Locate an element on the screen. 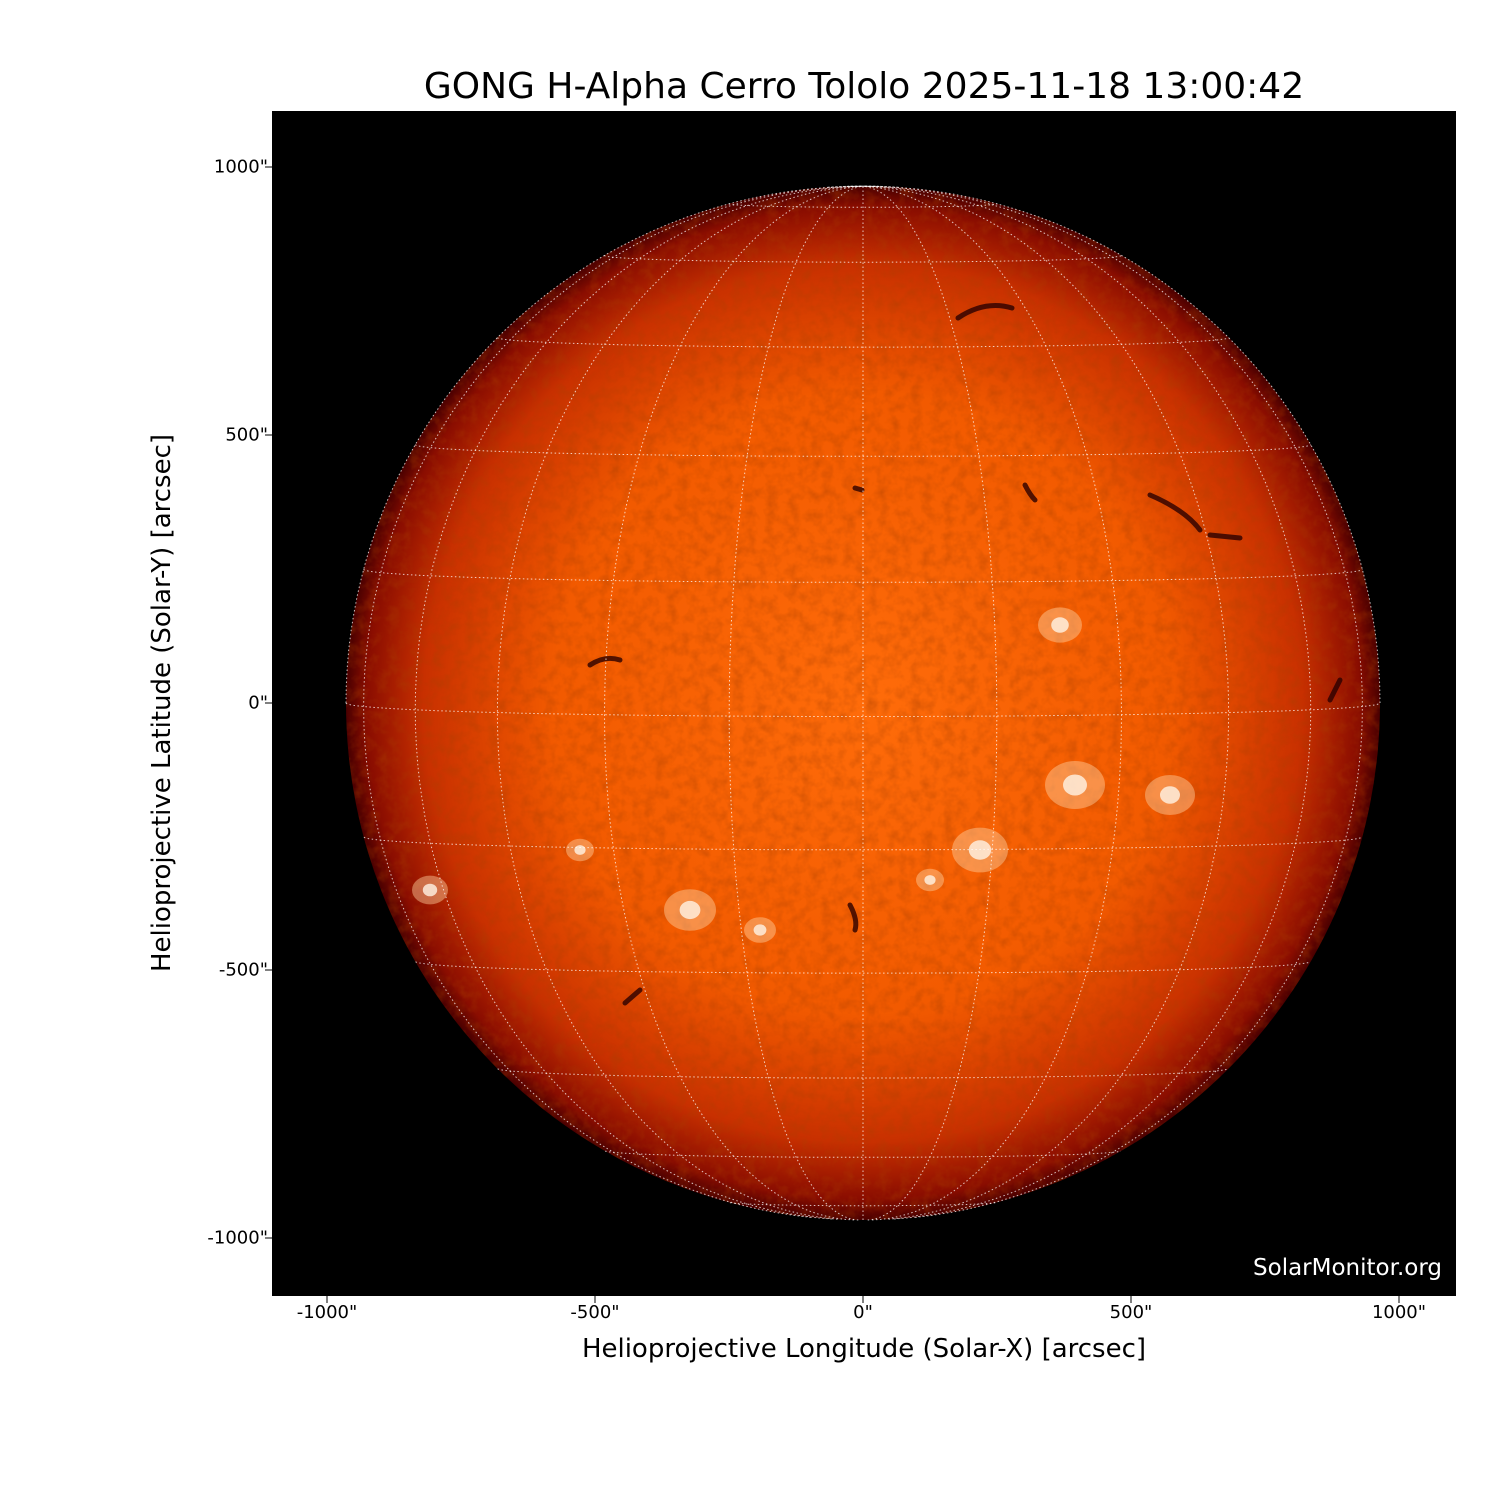 Image resolution: width=1500 pixels, height=1500 pixels. y-tick-label: 1000" is located at coordinates (240, 167).